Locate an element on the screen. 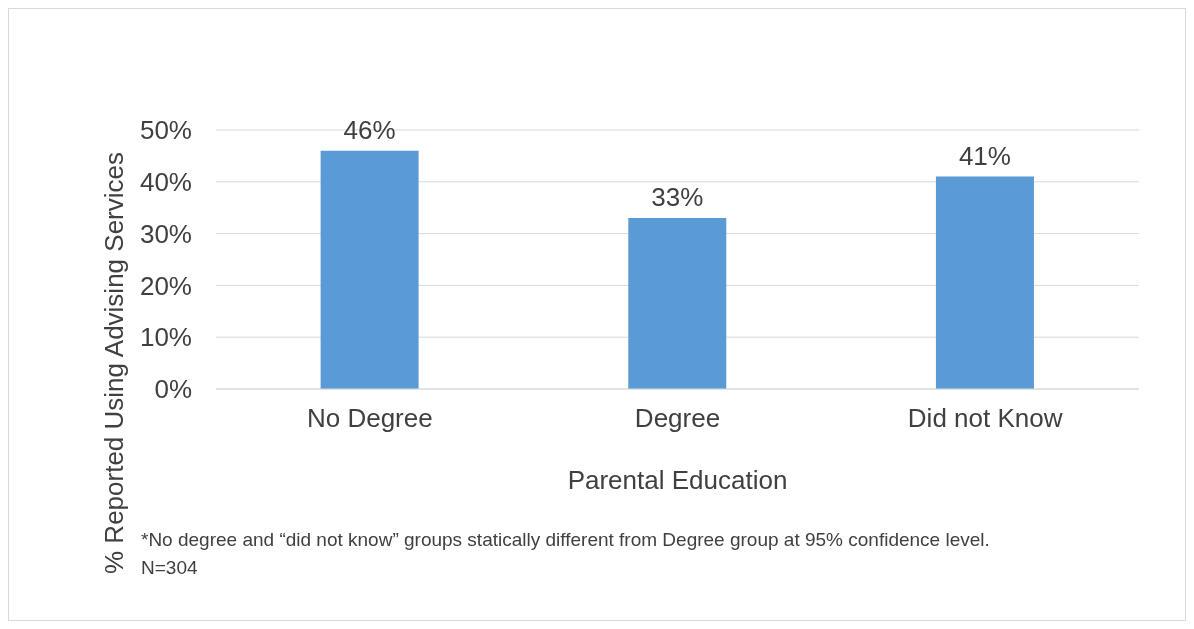  y-tick-label: 40% is located at coordinates (165, 182).